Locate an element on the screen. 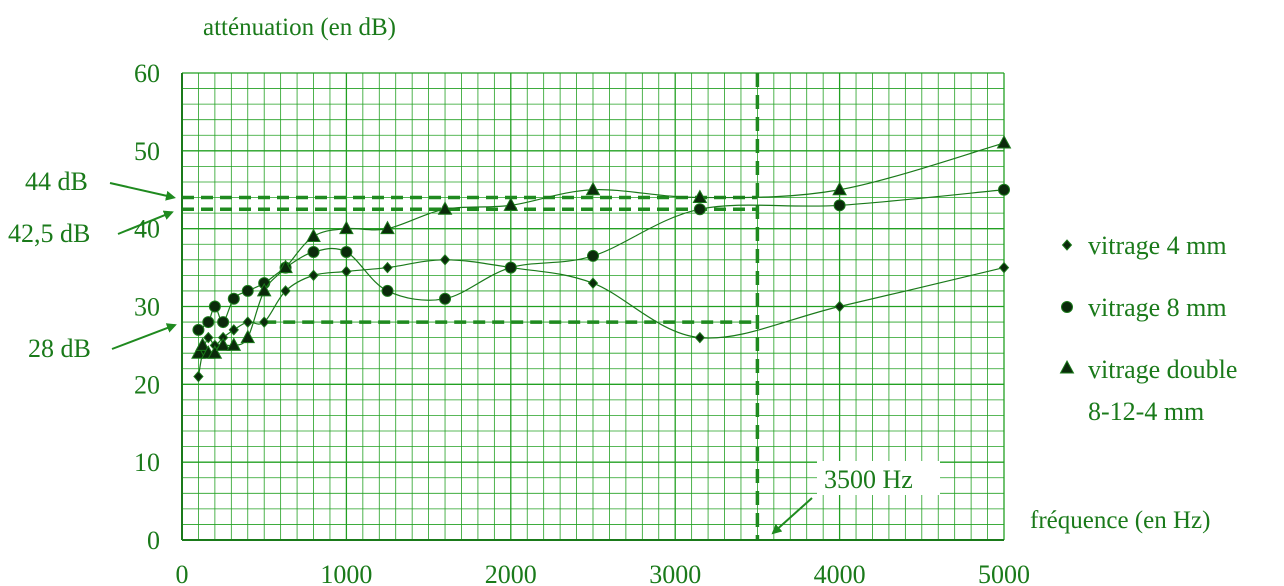 The height and width of the screenshot is (586, 1284). y-tick-label: 40 is located at coordinates (147, 229).